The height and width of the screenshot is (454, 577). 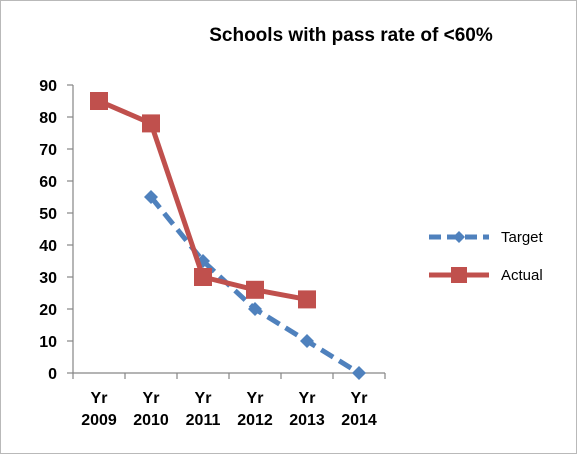 What do you see at coordinates (307, 420) in the screenshot?
I see `x-tick-label: 2013` at bounding box center [307, 420].